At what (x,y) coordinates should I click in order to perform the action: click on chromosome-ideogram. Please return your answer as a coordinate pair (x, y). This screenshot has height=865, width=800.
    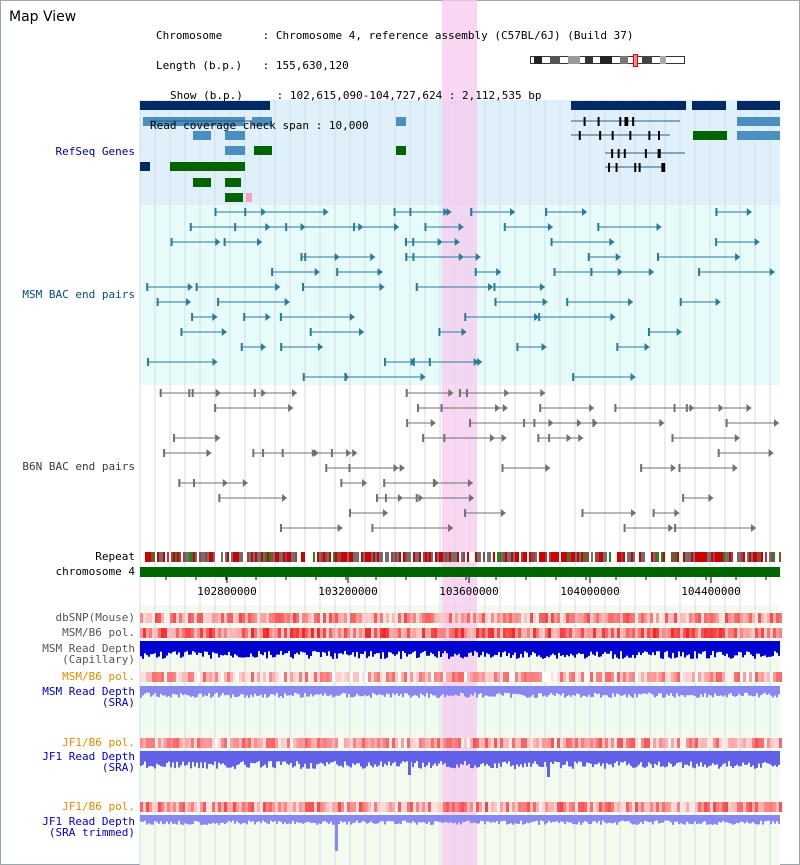
    Looking at the image, I should click on (607, 60).